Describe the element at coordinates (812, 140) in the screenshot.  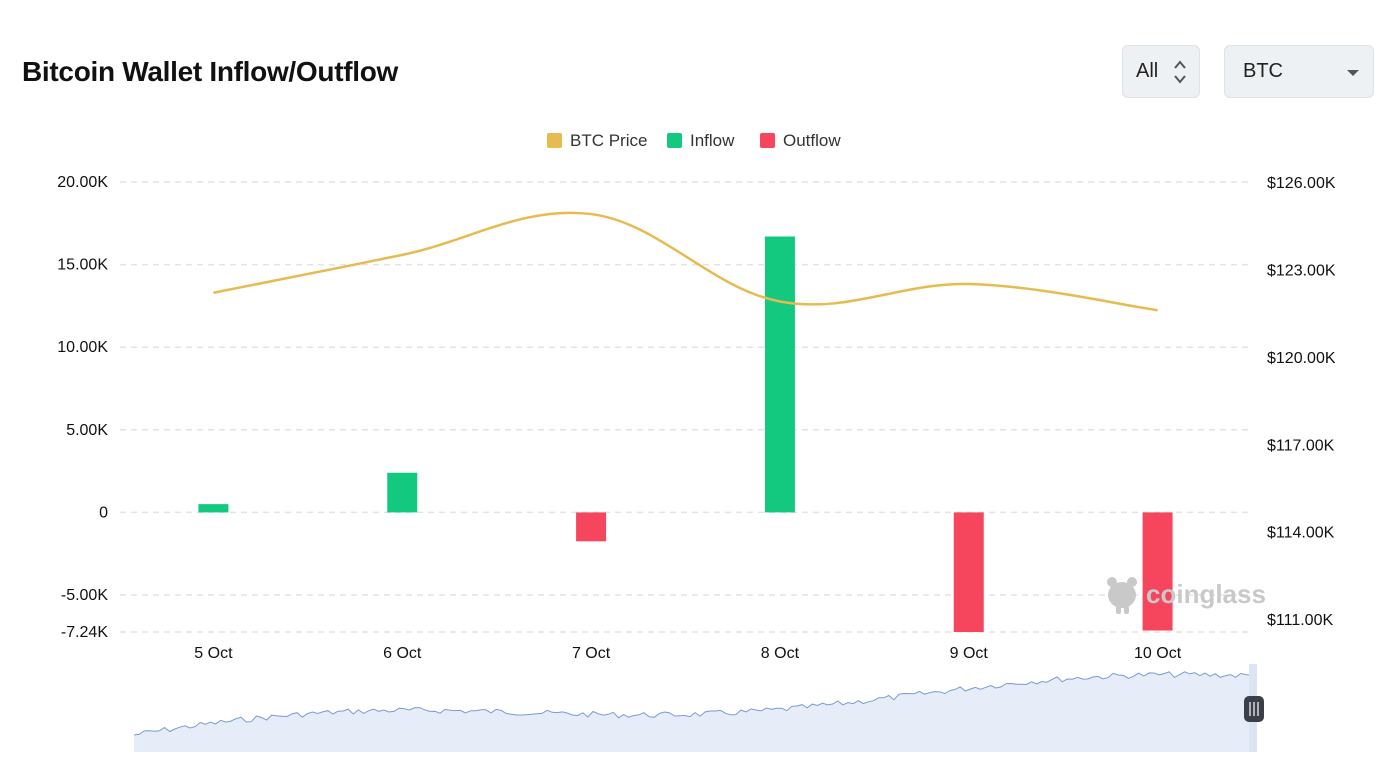
I see `legend-label-outflow: Outflow` at that location.